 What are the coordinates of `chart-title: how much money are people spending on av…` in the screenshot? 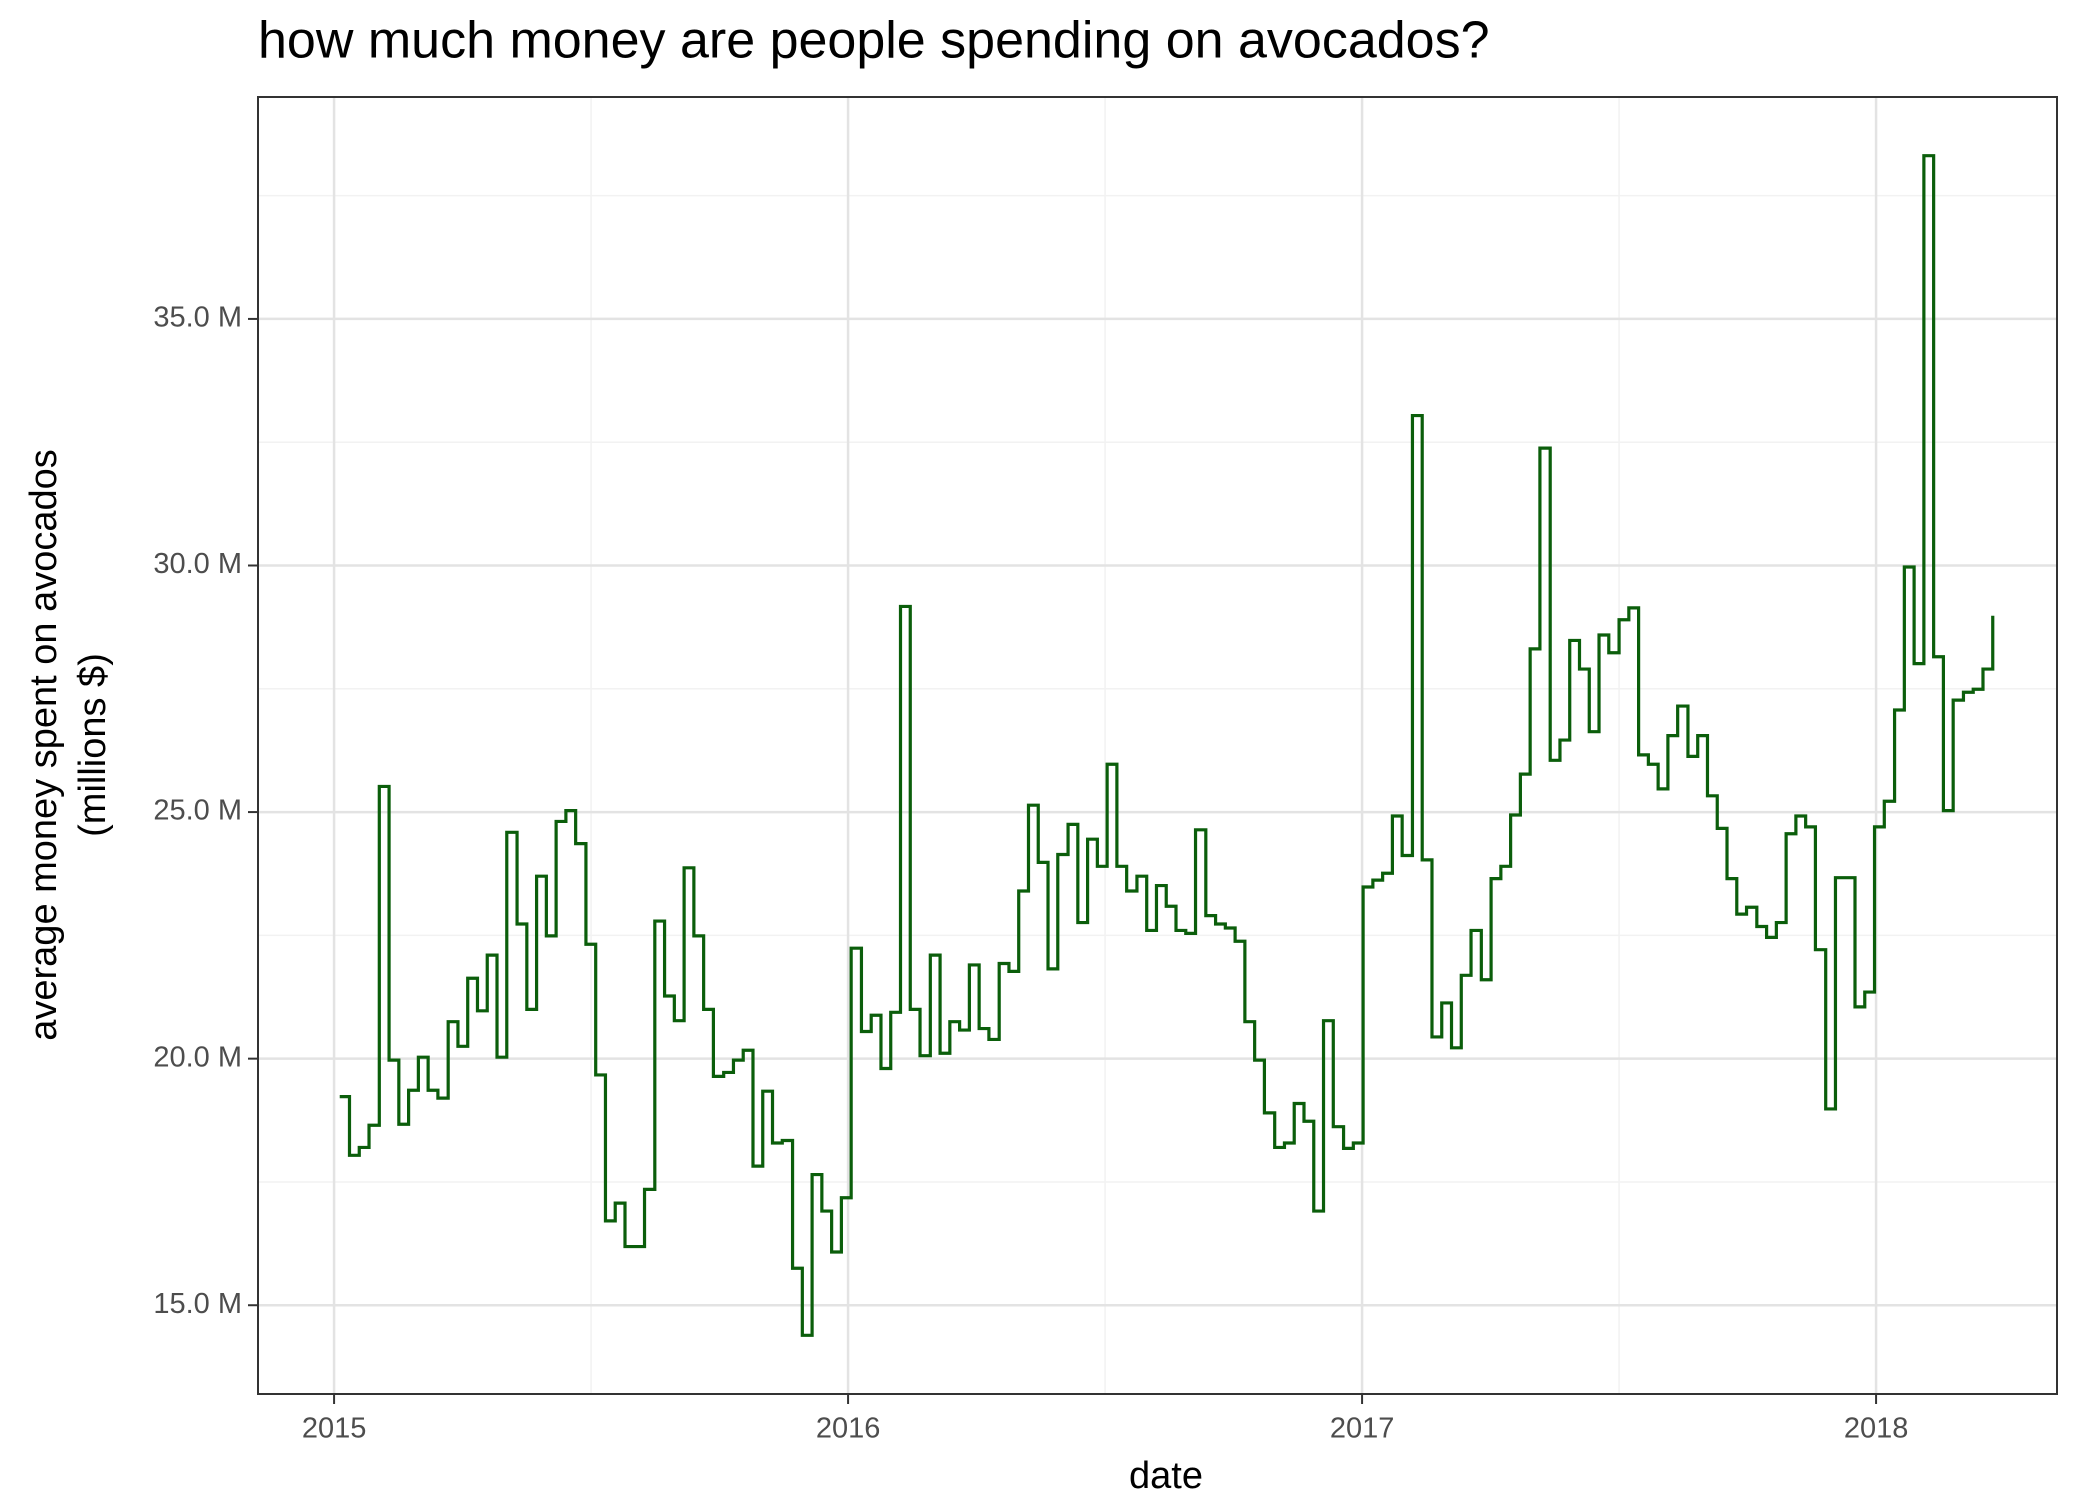 It's located at (874, 41).